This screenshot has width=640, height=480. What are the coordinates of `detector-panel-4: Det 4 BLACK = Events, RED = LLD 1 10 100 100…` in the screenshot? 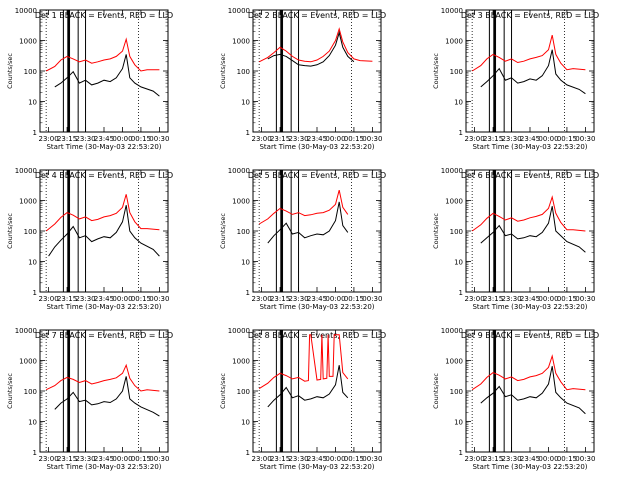 It's located at (89, 239).